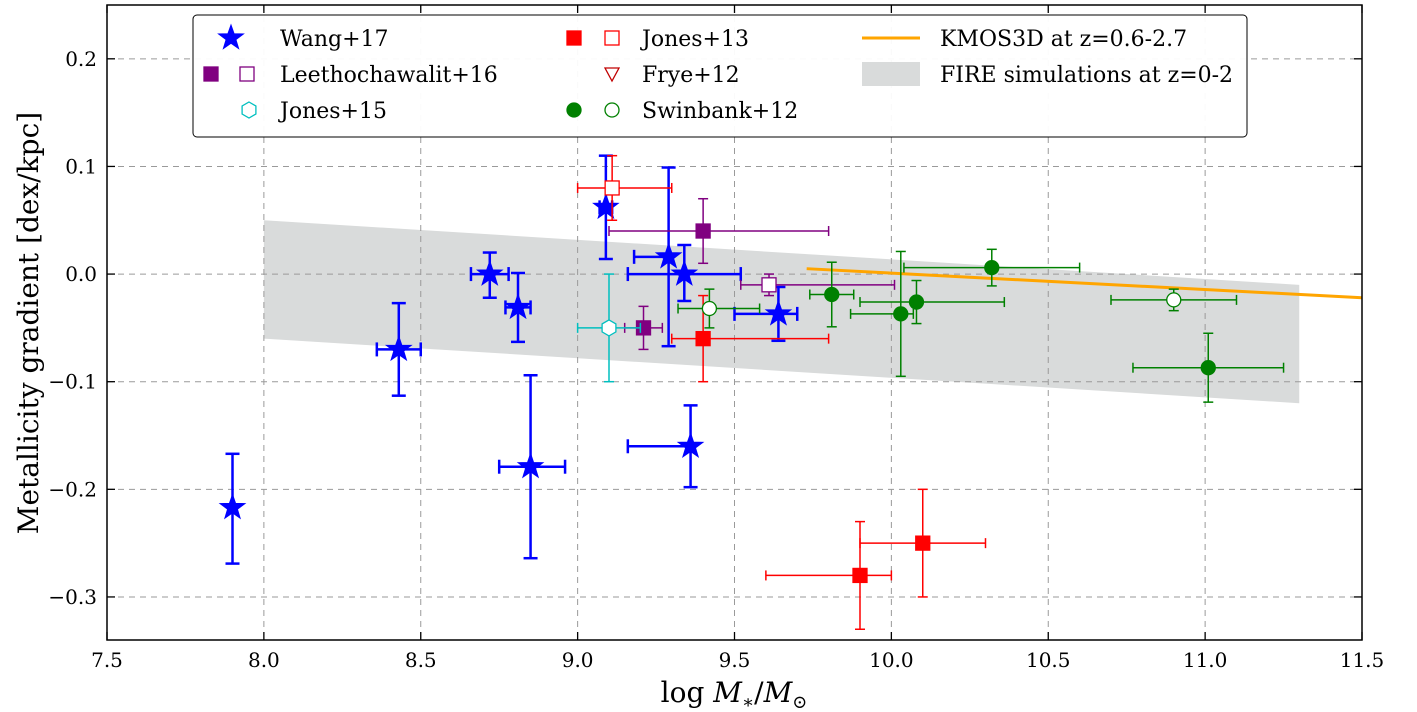 This screenshot has height=712, width=1417. What do you see at coordinates (1063, 39) in the screenshot?
I see `legend-label: KMOS3D at z=0.6-2.7` at bounding box center [1063, 39].